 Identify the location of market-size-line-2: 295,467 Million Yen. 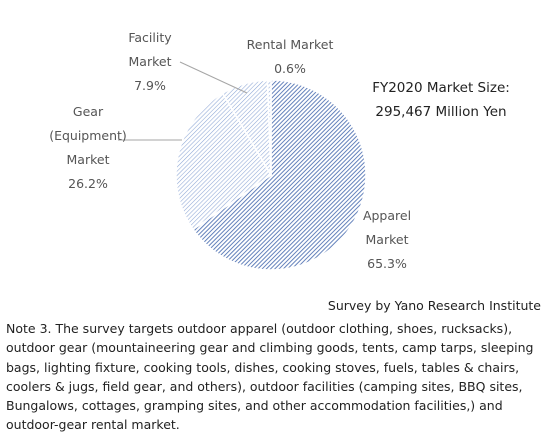
(440, 112).